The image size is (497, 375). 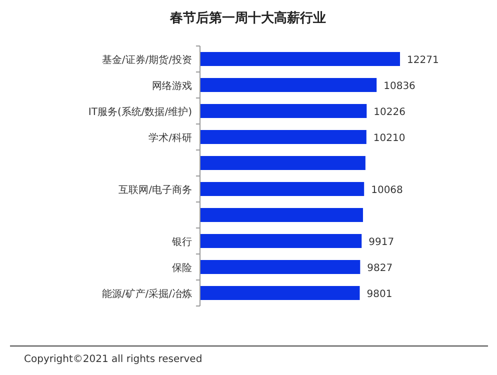 What do you see at coordinates (389, 138) in the screenshot?
I see `data-label: 10210` at bounding box center [389, 138].